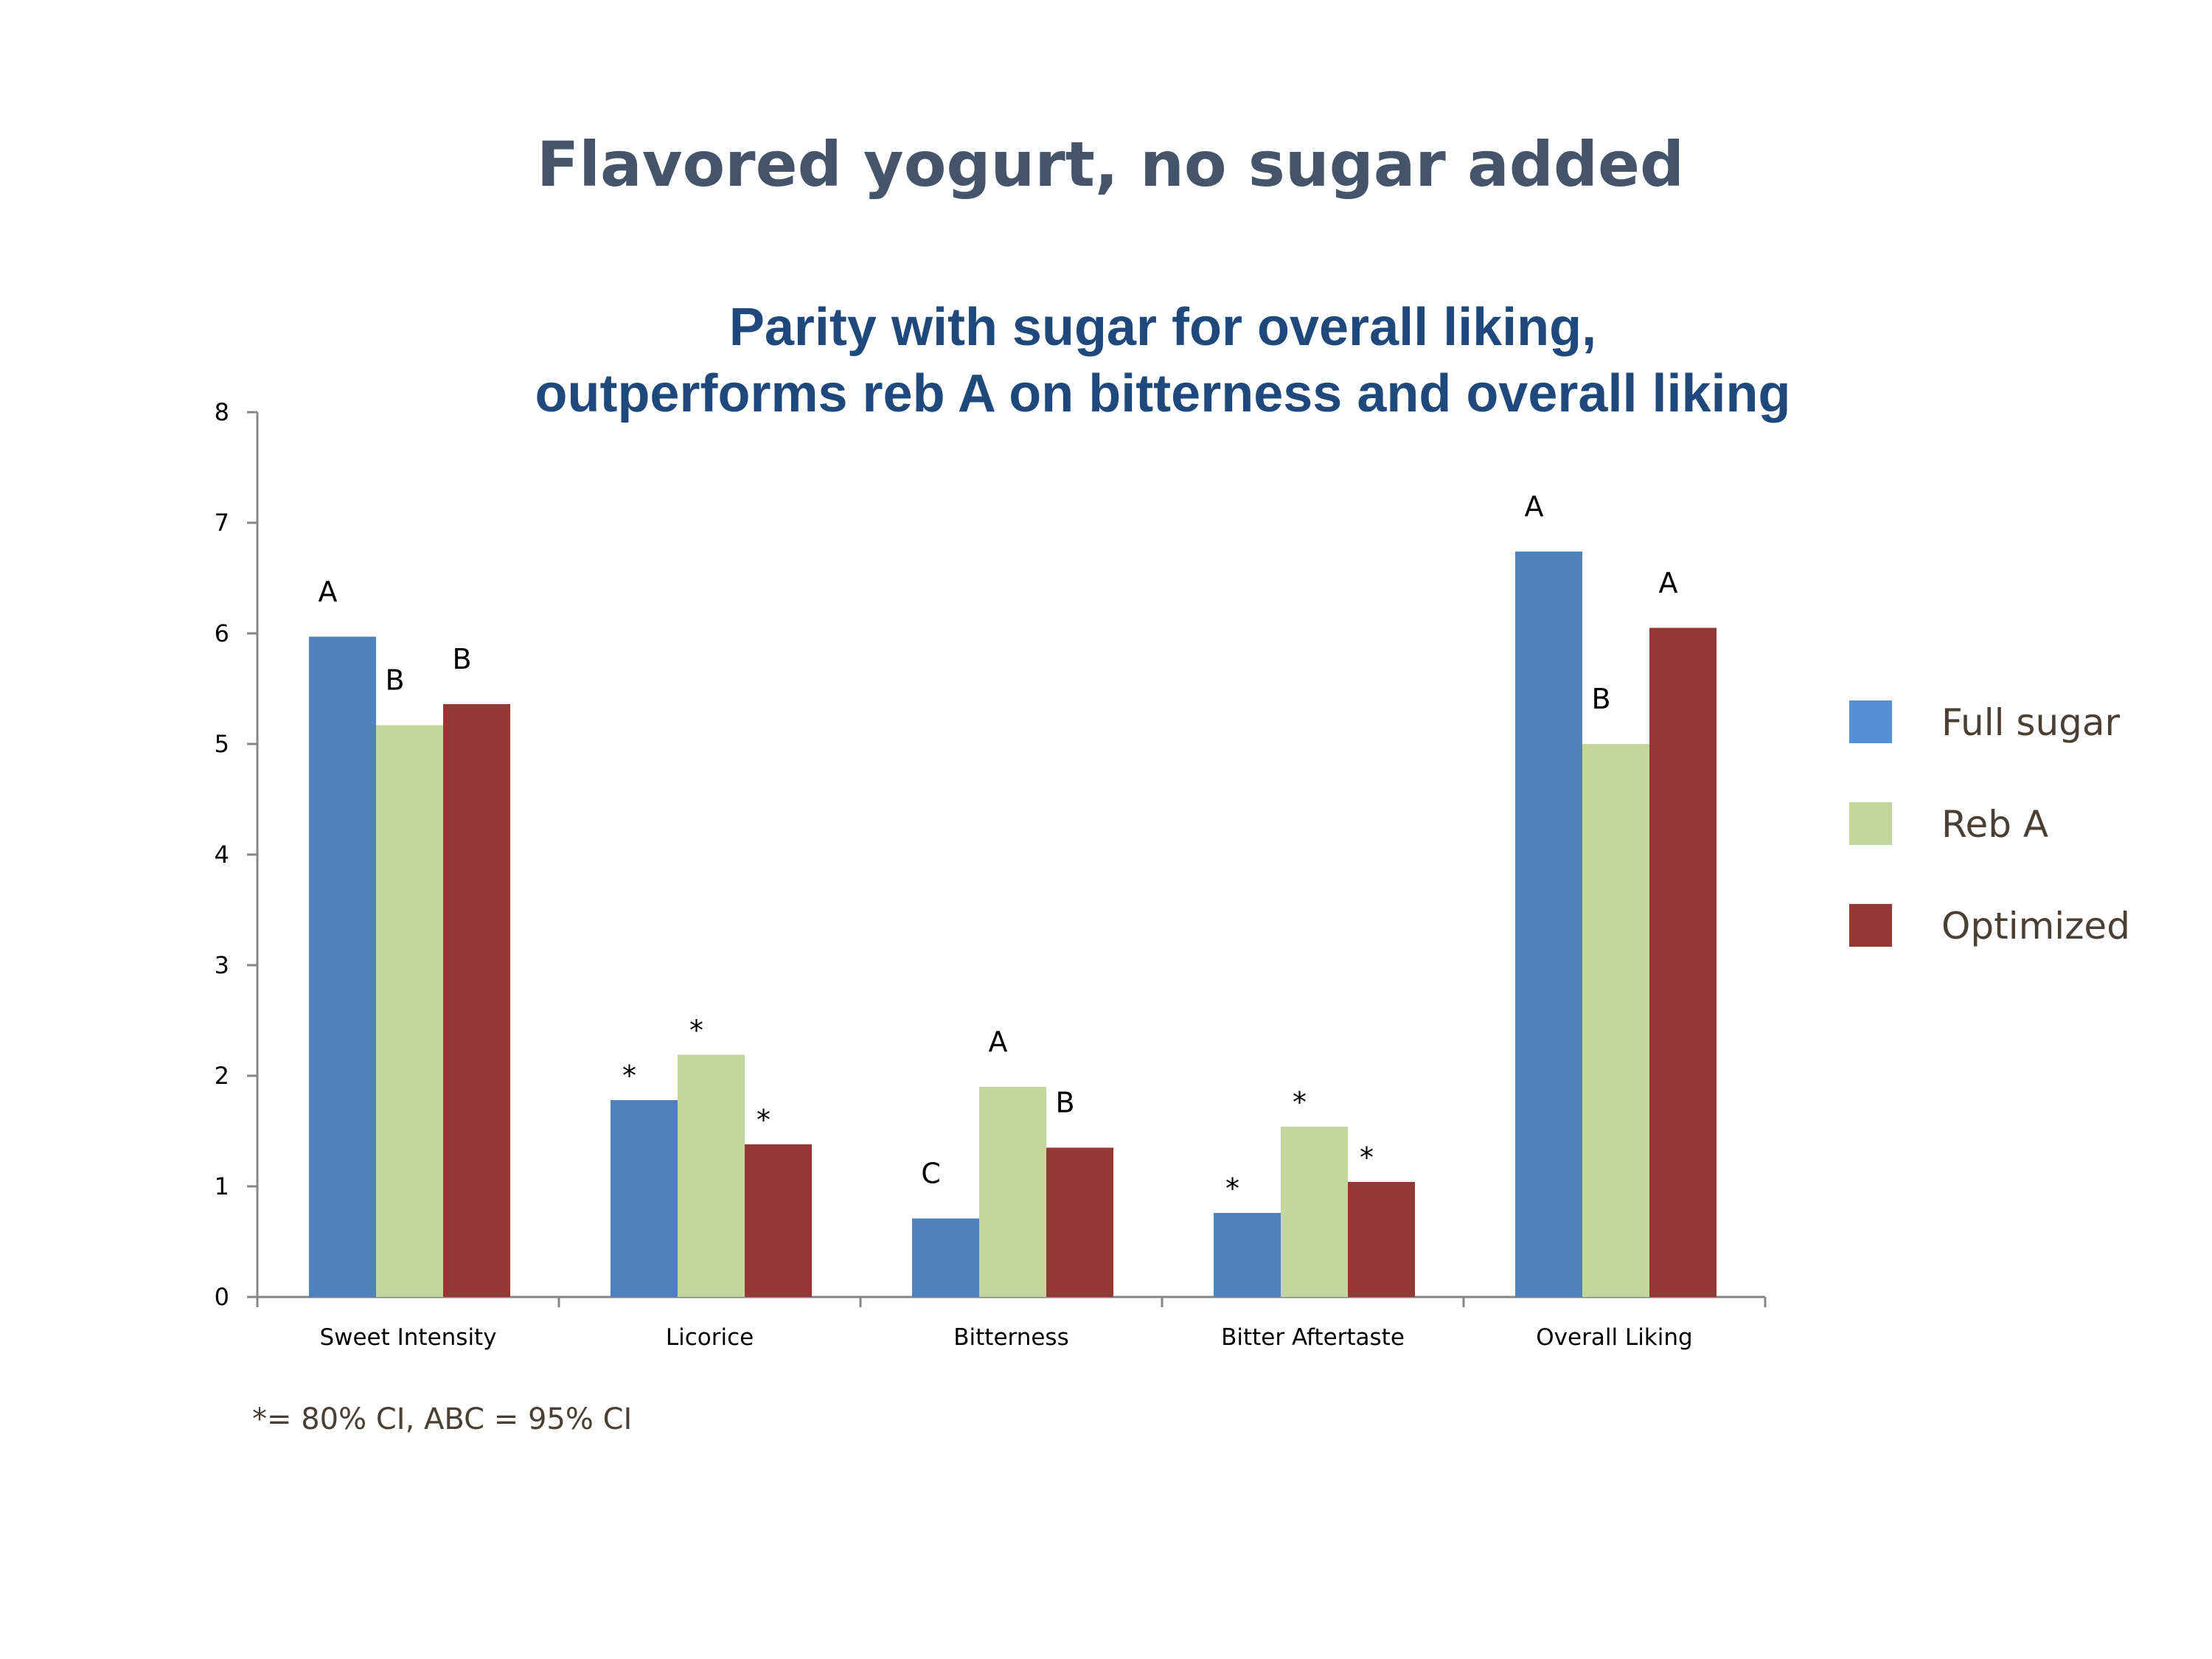 The height and width of the screenshot is (1659, 2212). Describe the element at coordinates (2035, 926) in the screenshot. I see `legend-label: Optimized` at that location.